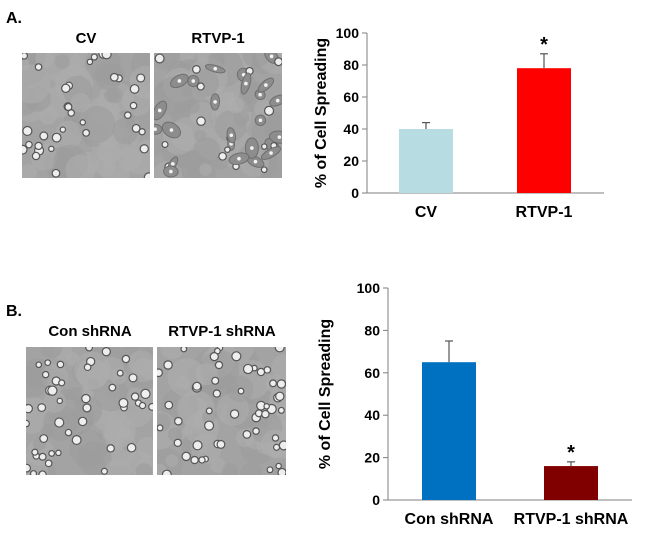 Image resolution: width=650 pixels, height=541 pixels. Describe the element at coordinates (544, 212) in the screenshot. I see `chart-a-category-label-2: RTVP-1` at that location.